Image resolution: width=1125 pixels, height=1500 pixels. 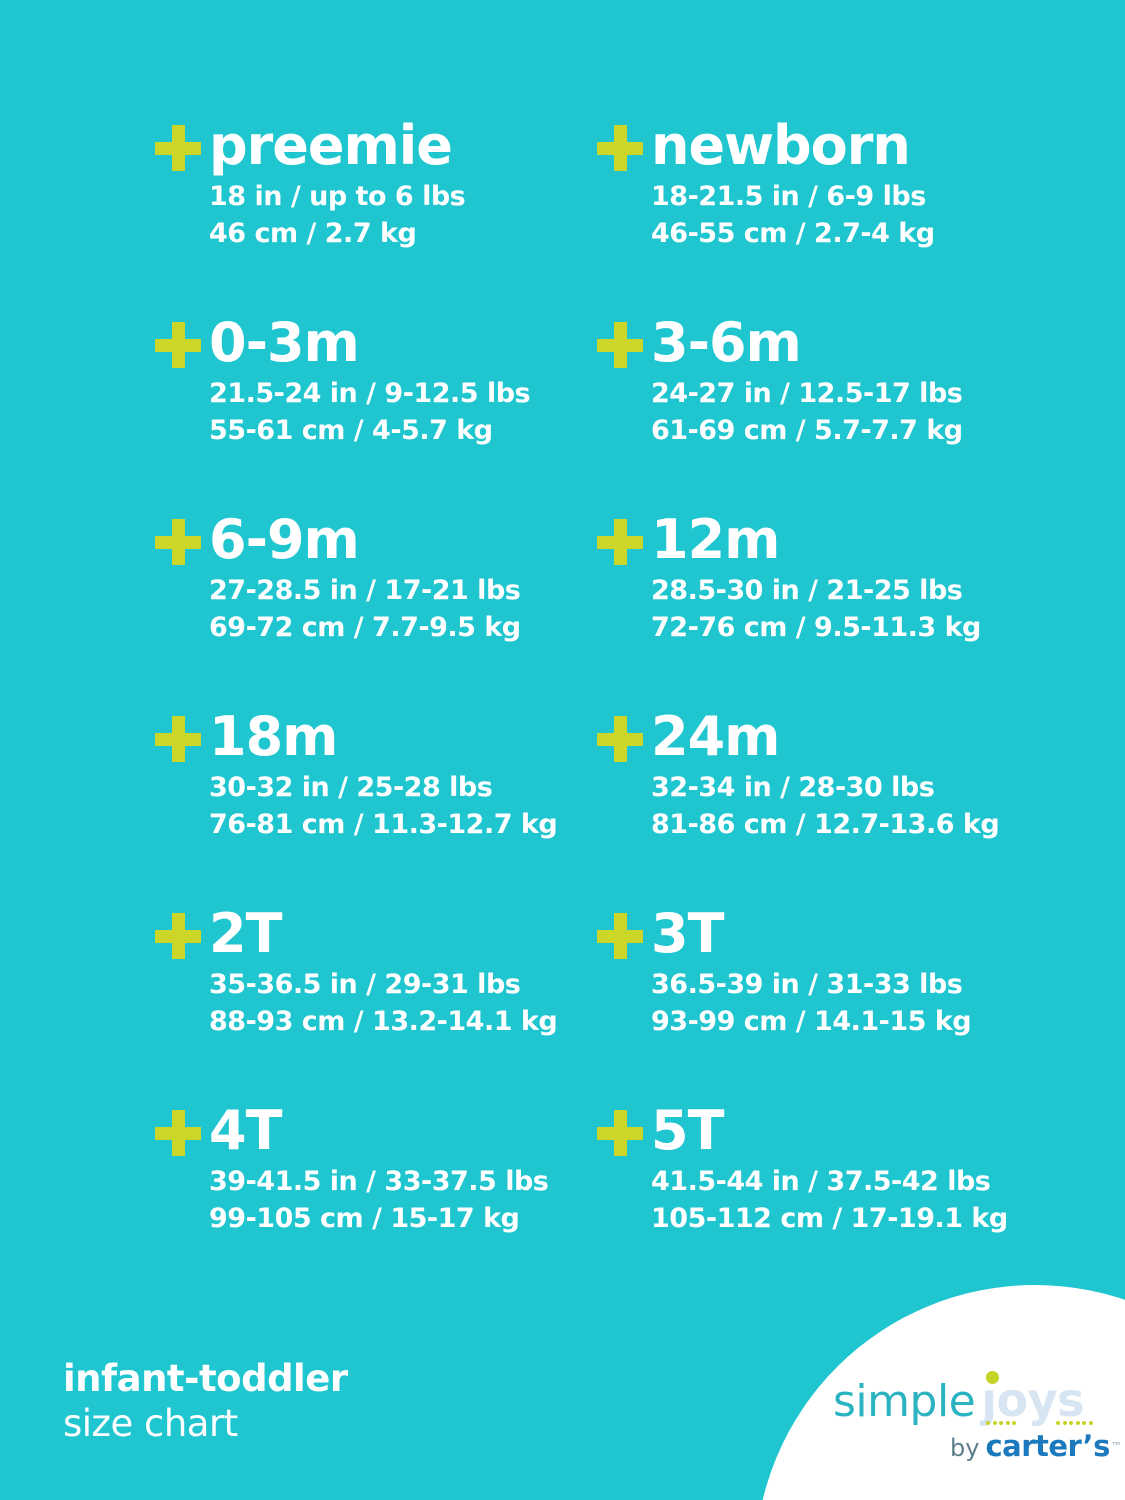 I want to click on size-name: 5T, so click(x=687, y=1130).